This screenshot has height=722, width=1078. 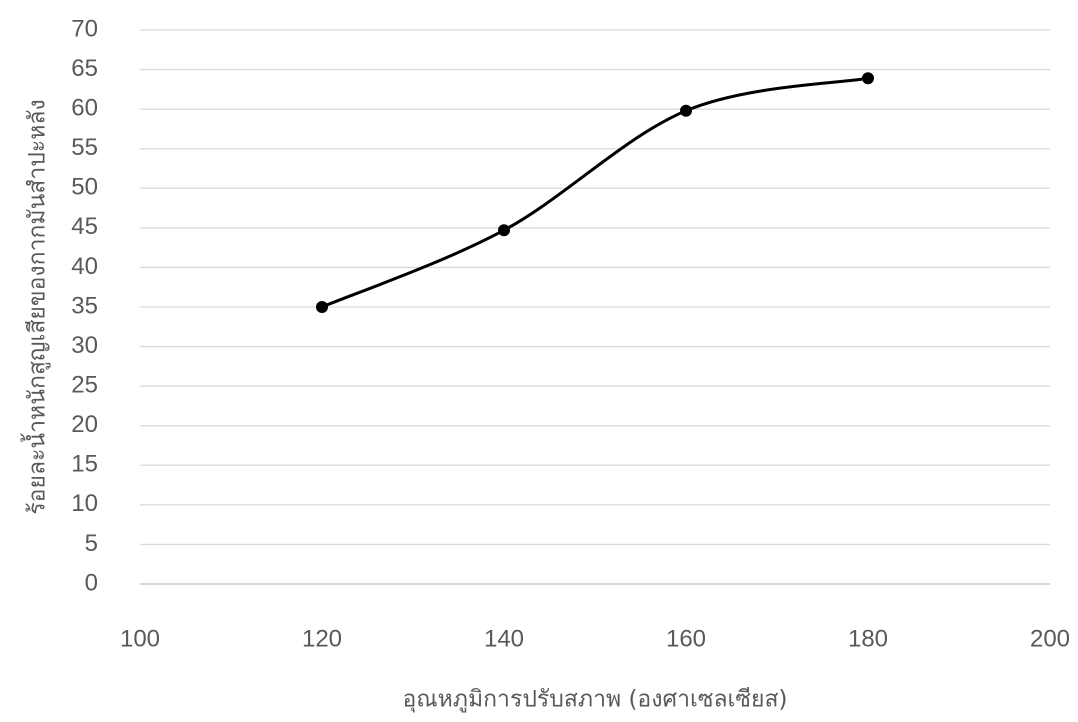 What do you see at coordinates (84, 384) in the screenshot?
I see `y-tick-label: 25` at bounding box center [84, 384].